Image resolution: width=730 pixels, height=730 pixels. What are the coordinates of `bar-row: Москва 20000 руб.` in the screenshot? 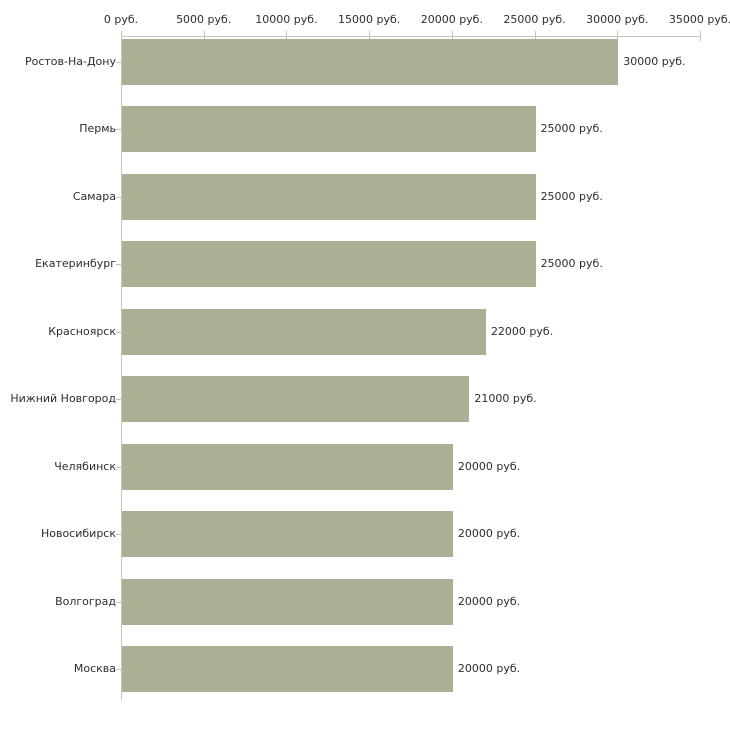 It's located at (365, 669).